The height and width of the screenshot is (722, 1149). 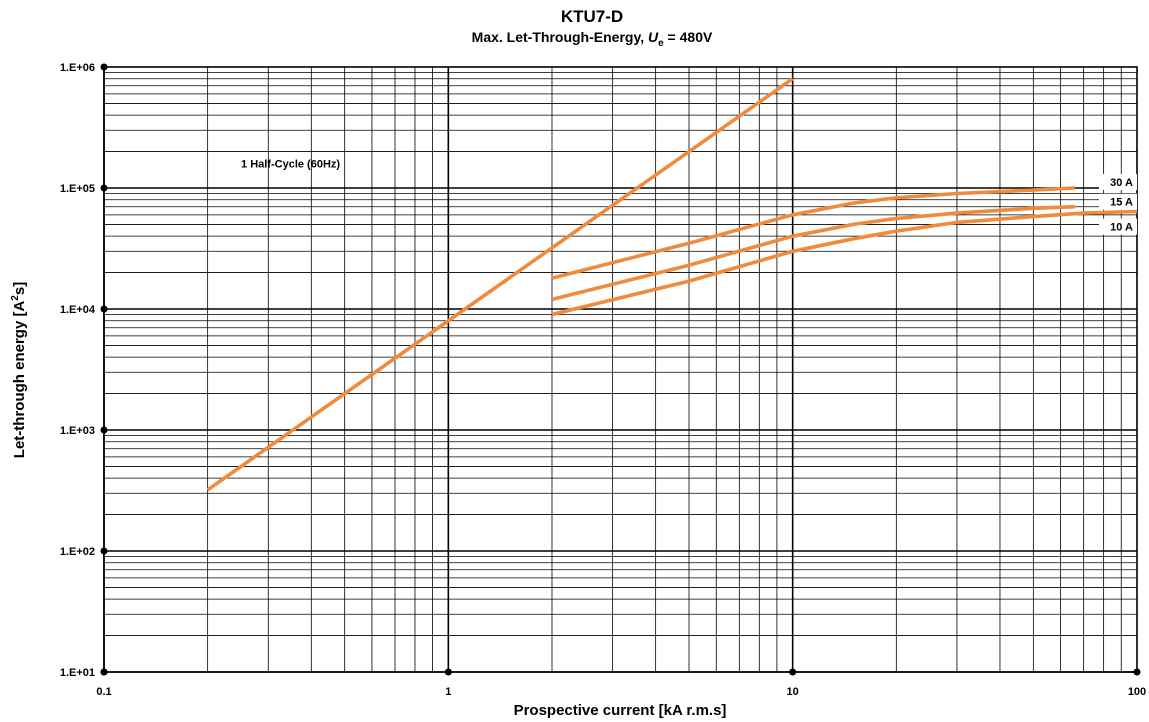 I want to click on series-label: 30 A, so click(x=1121, y=183).